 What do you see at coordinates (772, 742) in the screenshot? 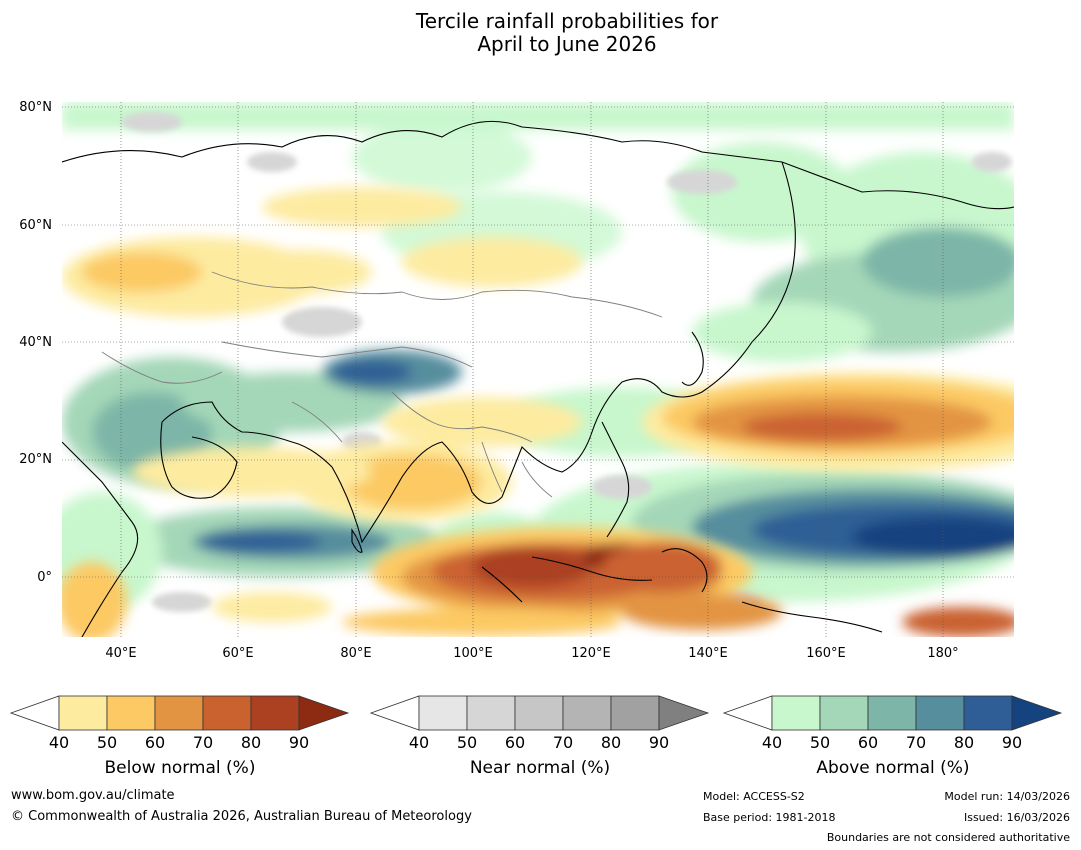
I see `above-tick-40: 40` at bounding box center [772, 742].